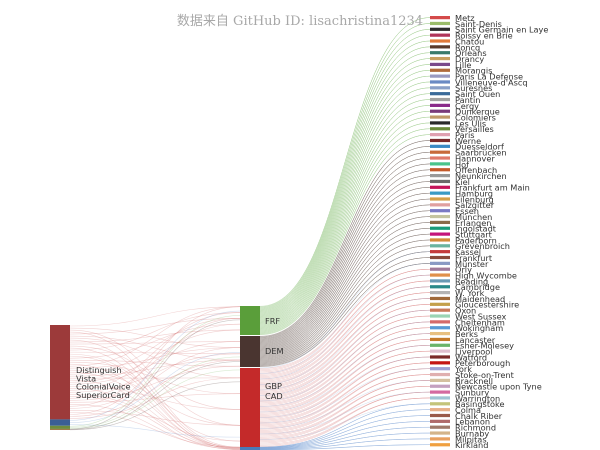  I want to click on link-dem-hof, so click(345, 253).